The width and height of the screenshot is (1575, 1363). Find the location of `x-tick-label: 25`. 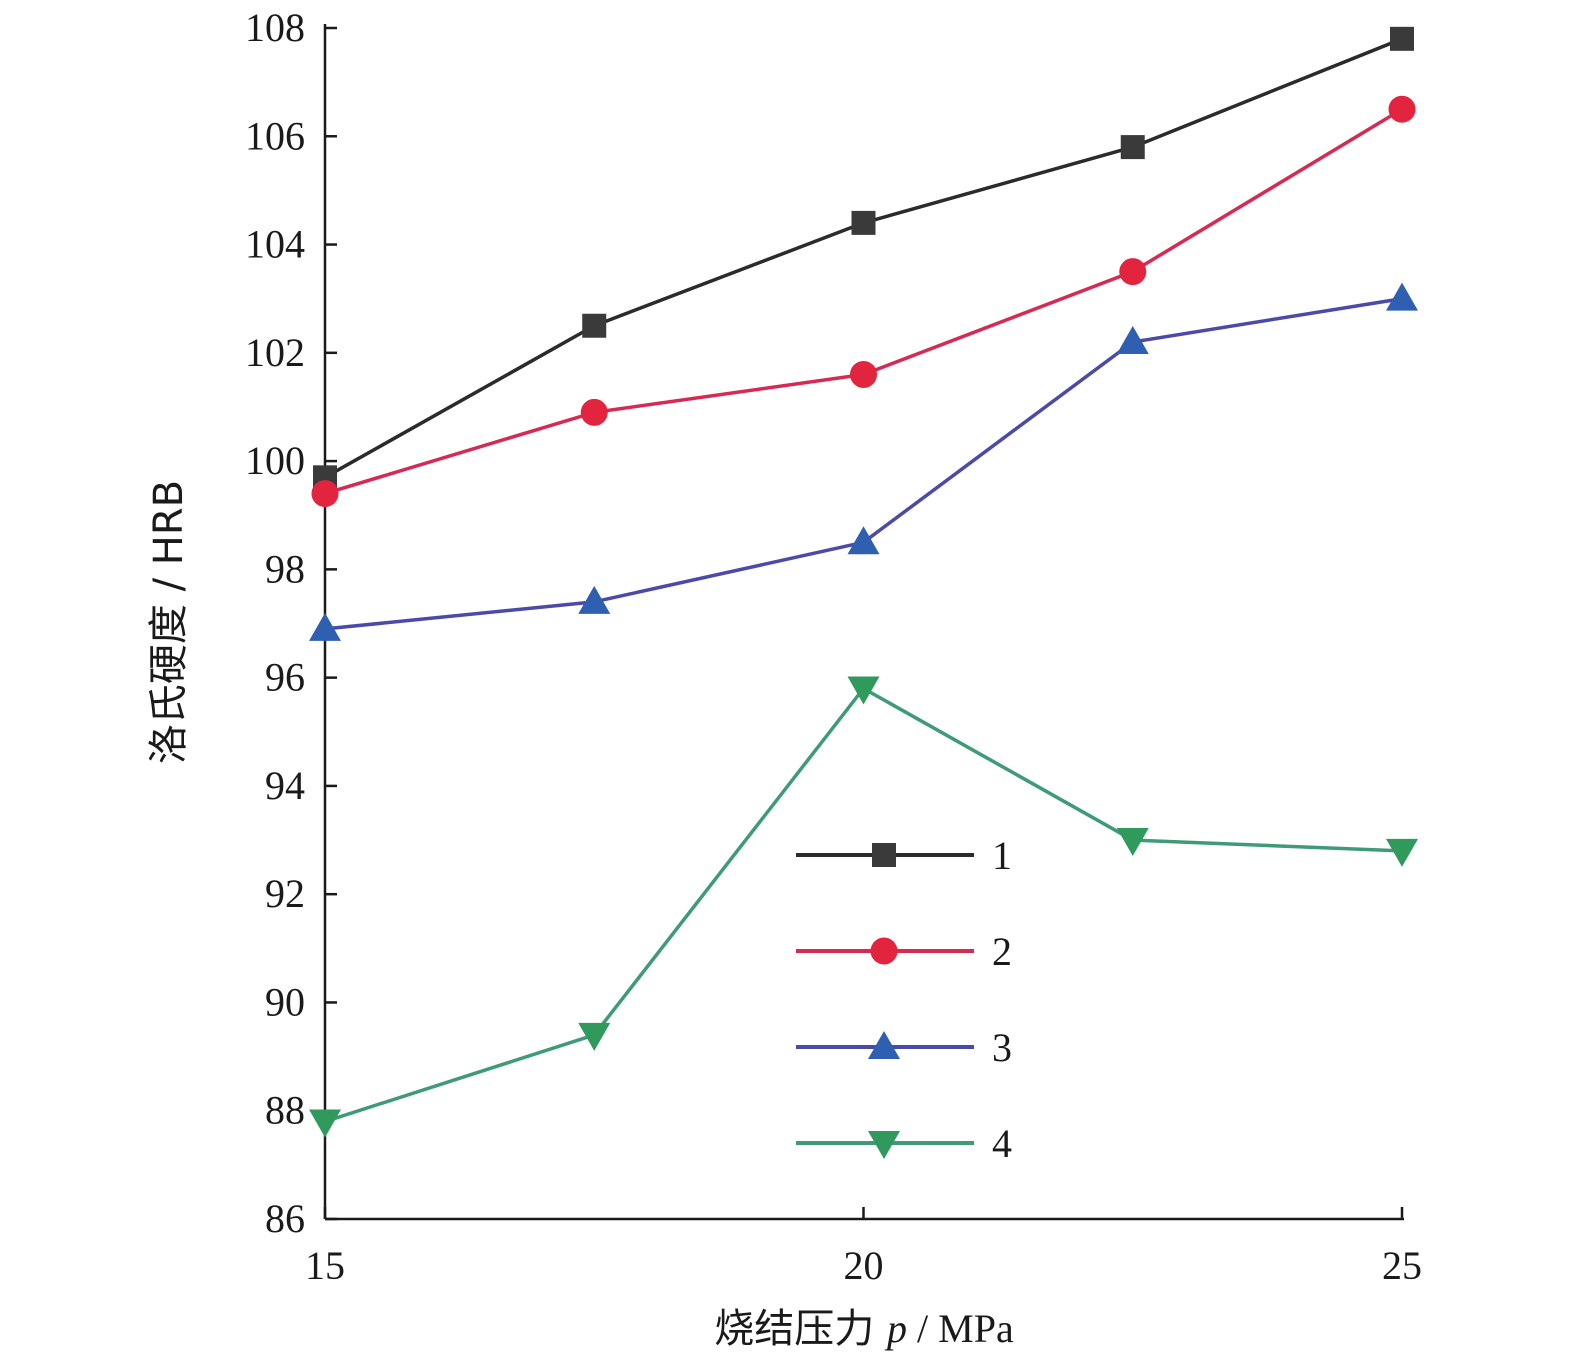

x-tick-label: 25 is located at coordinates (1402, 1265).